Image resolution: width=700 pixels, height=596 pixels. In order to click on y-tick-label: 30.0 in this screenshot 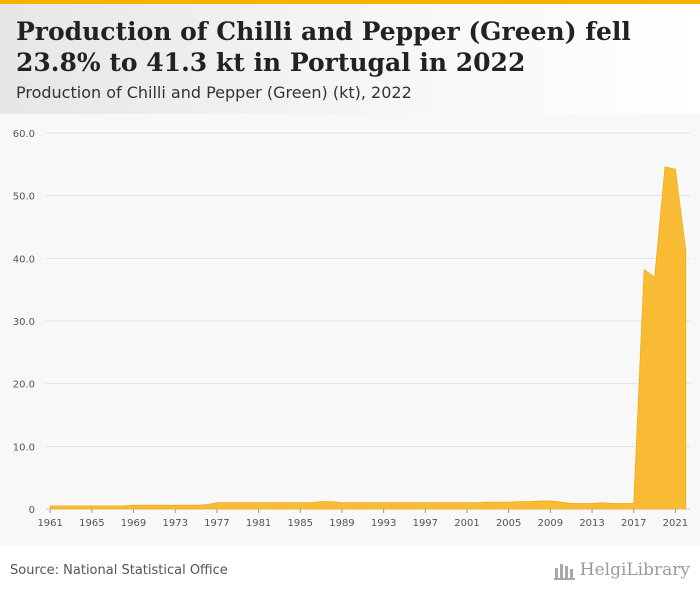, I will do `click(24, 322)`.